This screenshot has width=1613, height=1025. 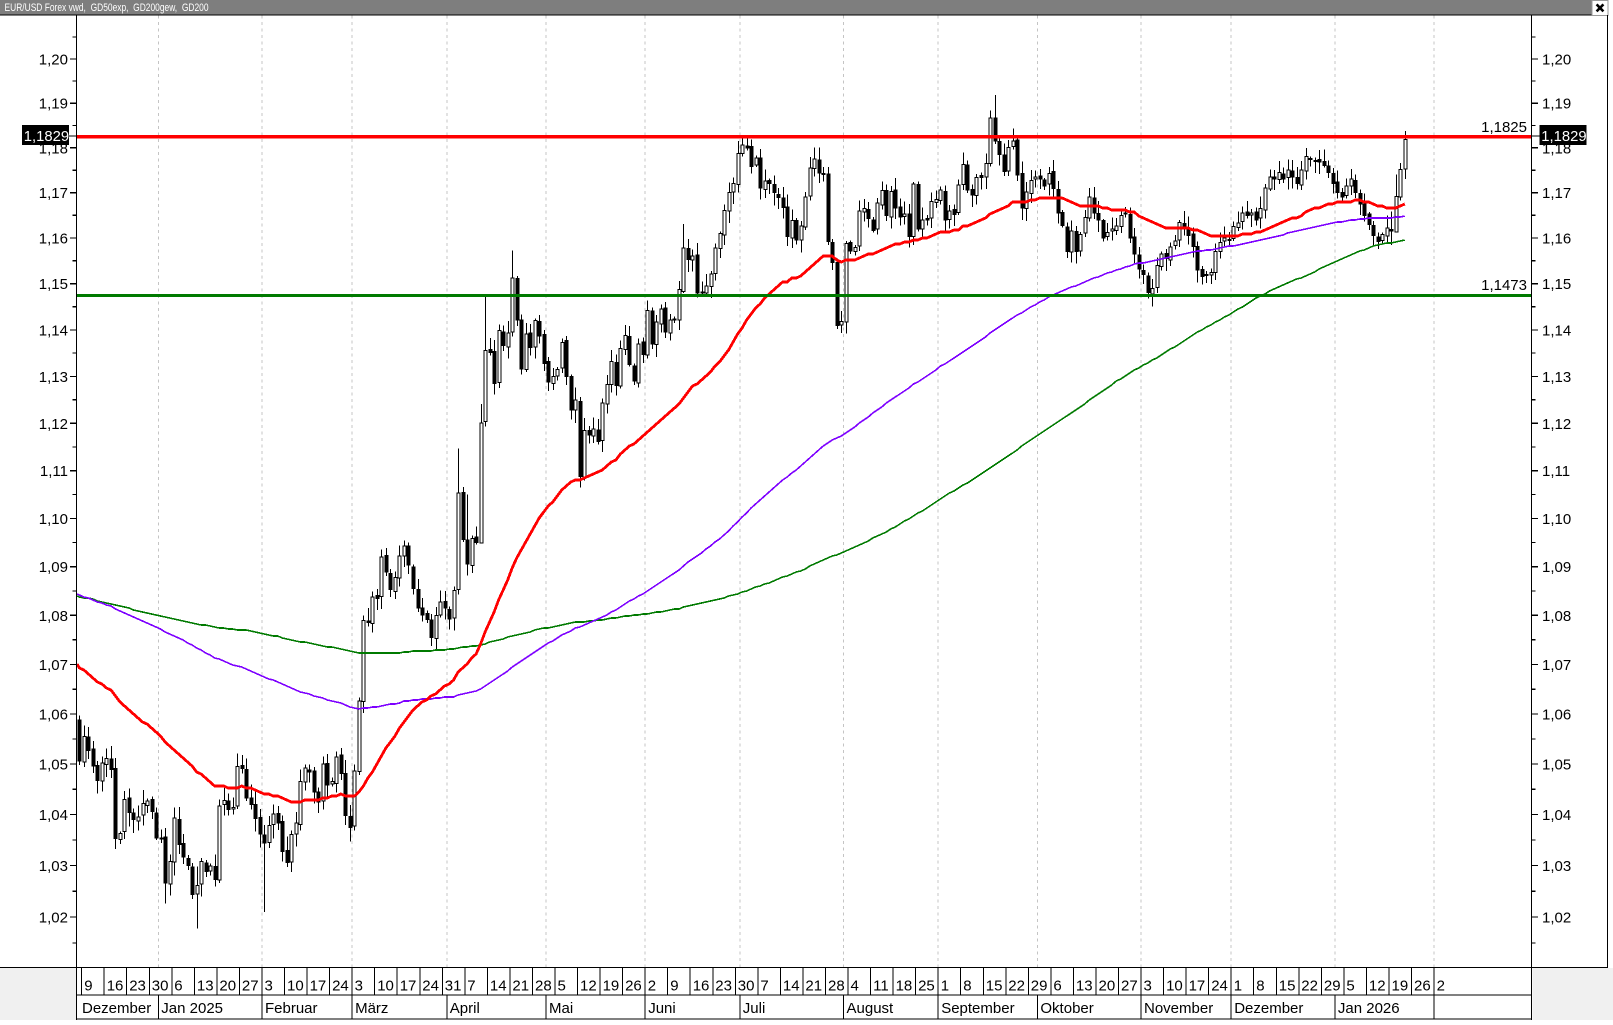 What do you see at coordinates (53, 519) in the screenshot?
I see `svg-text: 1,10` at bounding box center [53, 519].